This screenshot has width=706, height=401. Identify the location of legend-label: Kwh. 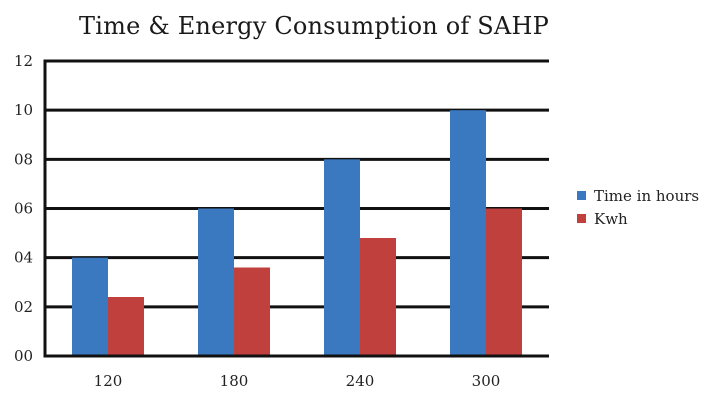
(611, 218).